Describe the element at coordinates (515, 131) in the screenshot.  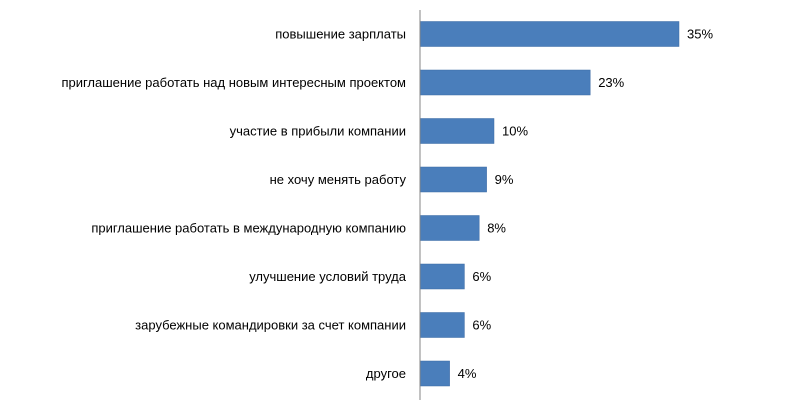
I see `value-label-2: 10%` at that location.